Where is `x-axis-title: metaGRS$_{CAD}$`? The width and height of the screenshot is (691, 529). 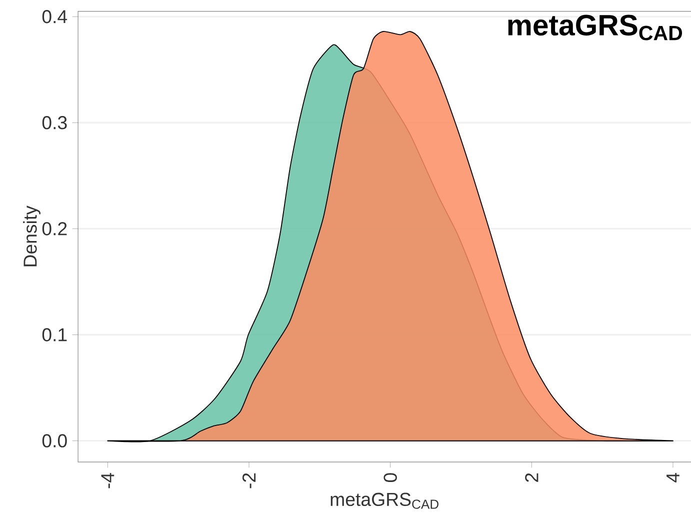
x-axis-title: metaGRS$_{CAD}$ is located at coordinates (384, 500).